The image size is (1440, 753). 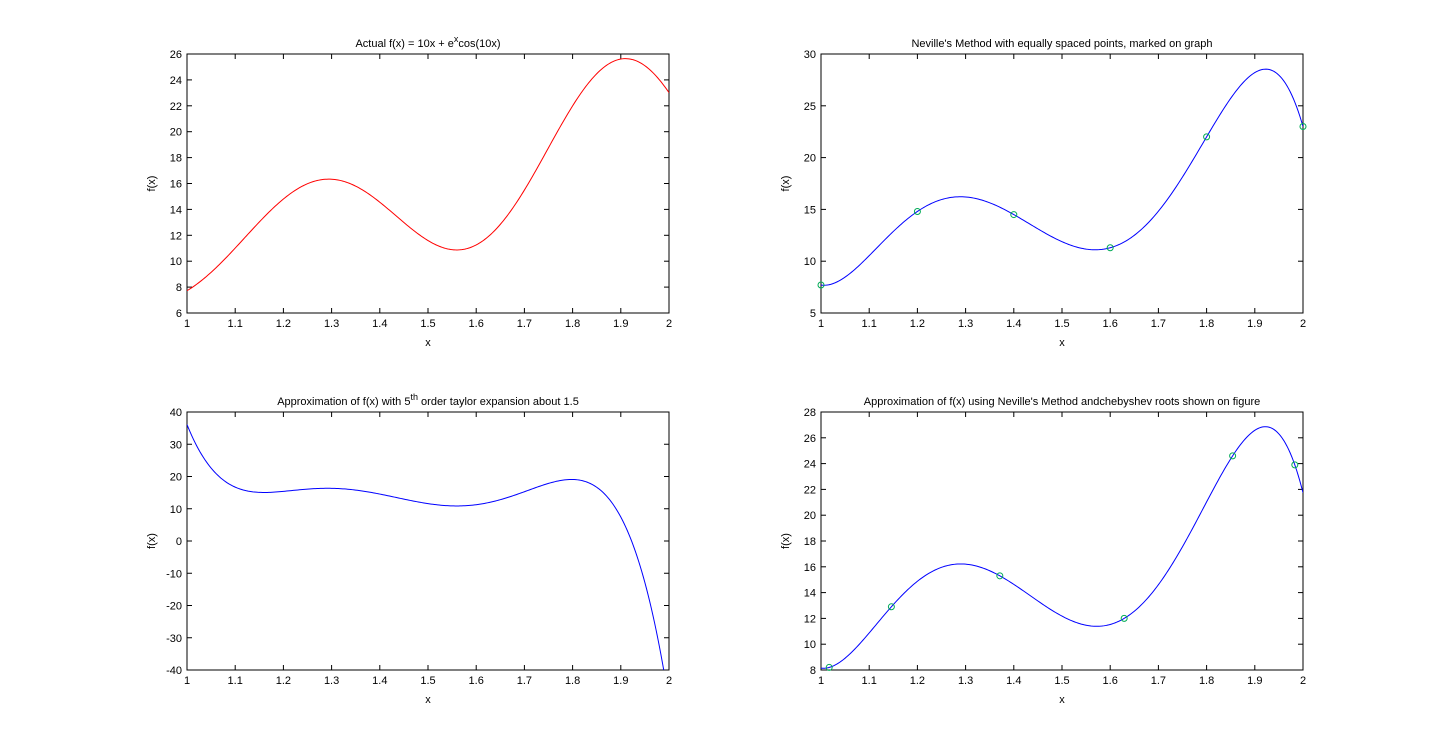 I want to click on y-tick-label: 6, so click(x=179, y=314).